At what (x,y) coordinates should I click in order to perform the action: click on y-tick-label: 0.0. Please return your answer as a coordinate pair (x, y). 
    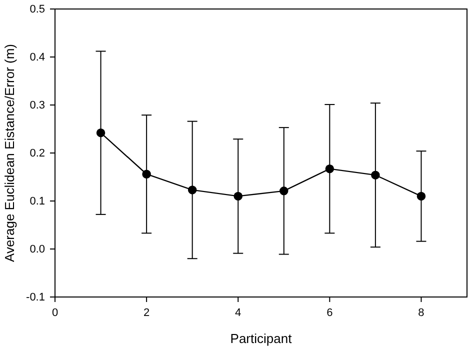
    Looking at the image, I should click on (37, 250).